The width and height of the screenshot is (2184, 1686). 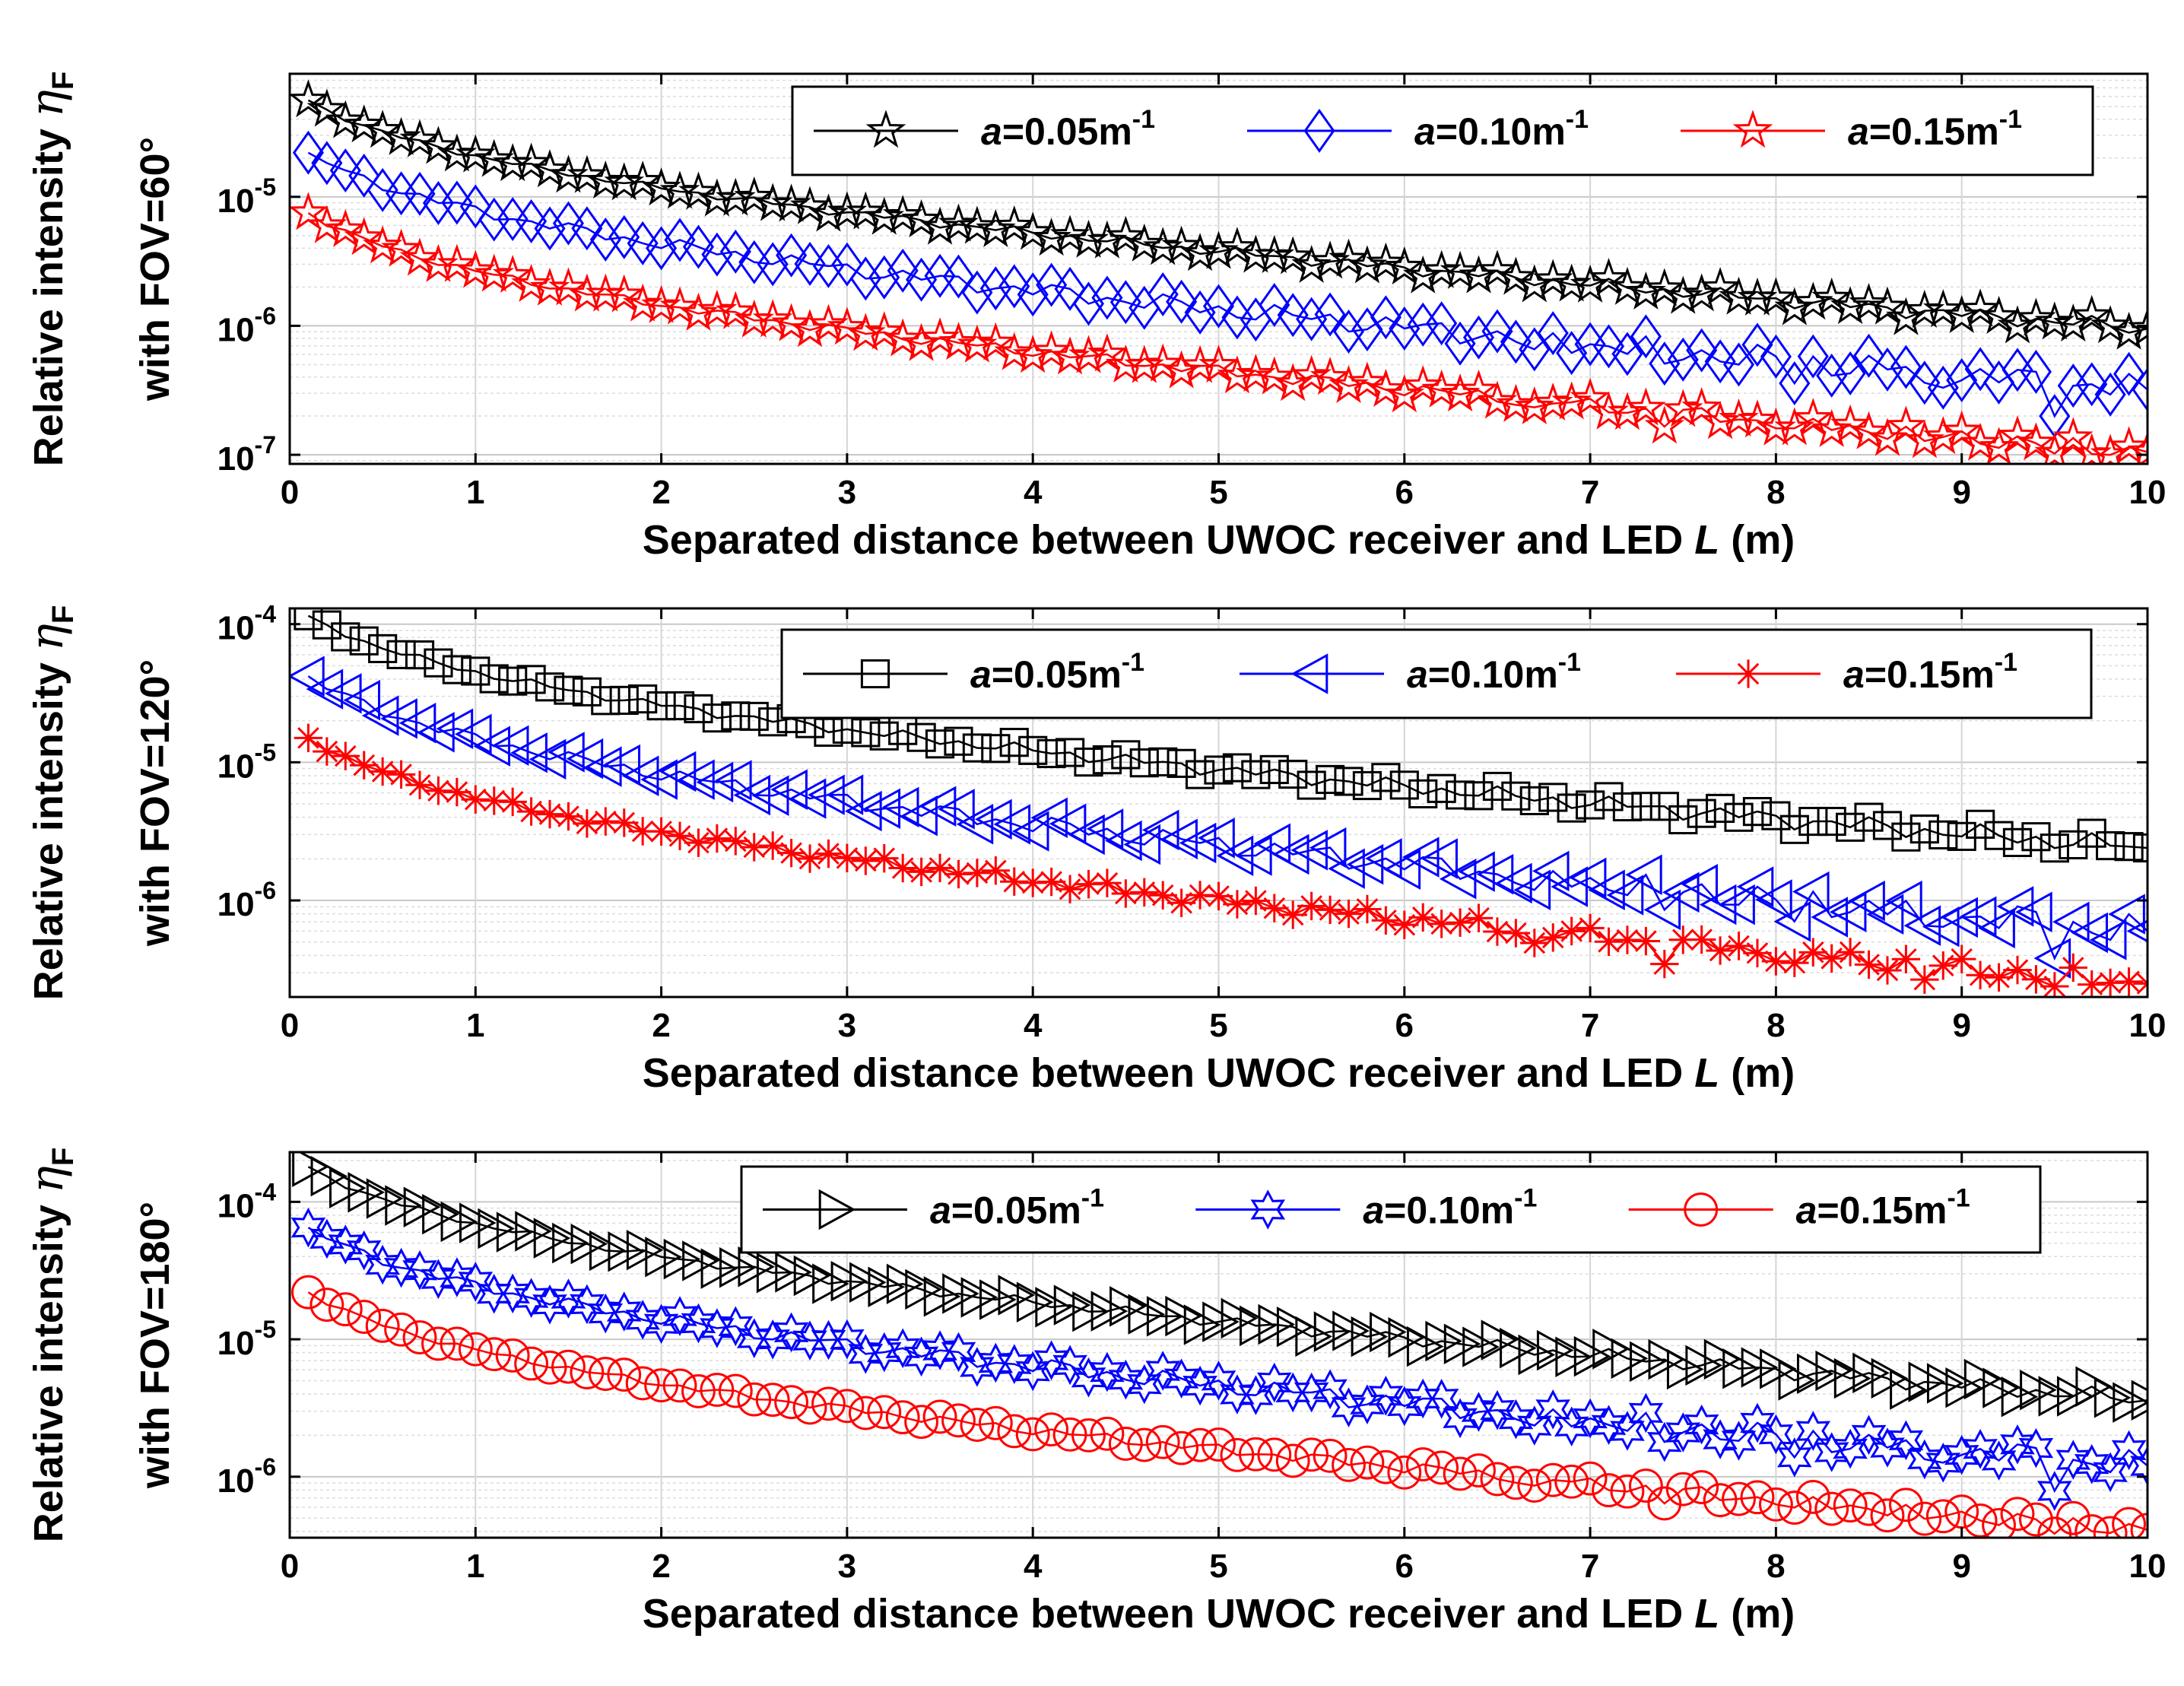 What do you see at coordinates (1776, 1566) in the screenshot?
I see `x-tick-label: 8` at bounding box center [1776, 1566].